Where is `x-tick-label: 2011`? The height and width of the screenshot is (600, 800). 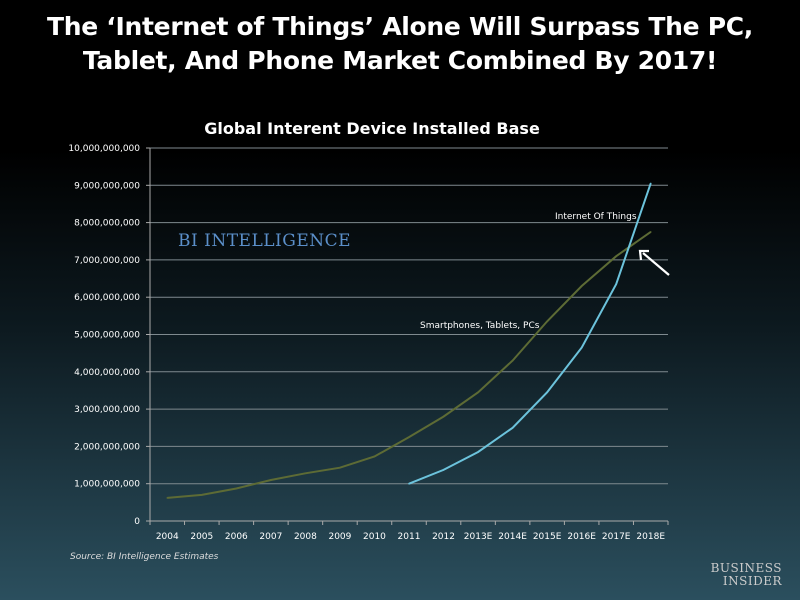 x-tick-label: 2011 is located at coordinates (409, 537).